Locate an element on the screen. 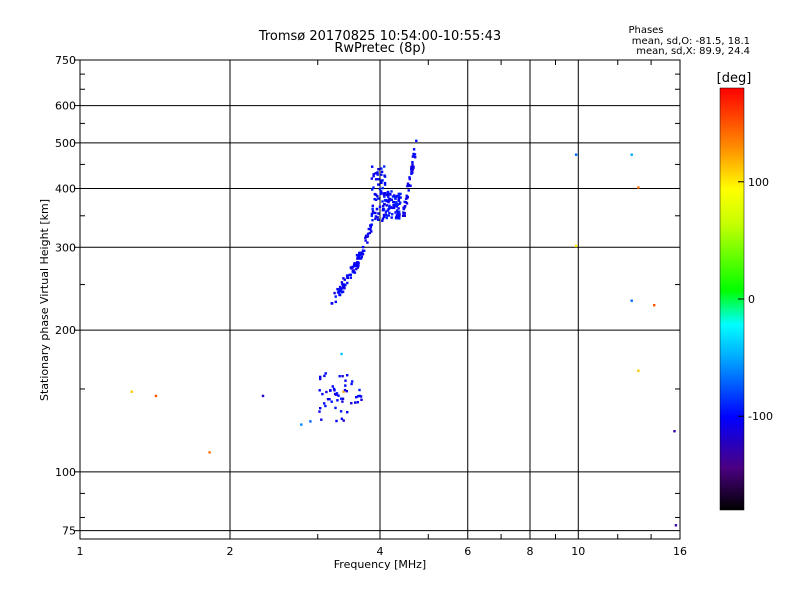 The image size is (800, 600). y-tick-label: 100 is located at coordinates (65, 472).